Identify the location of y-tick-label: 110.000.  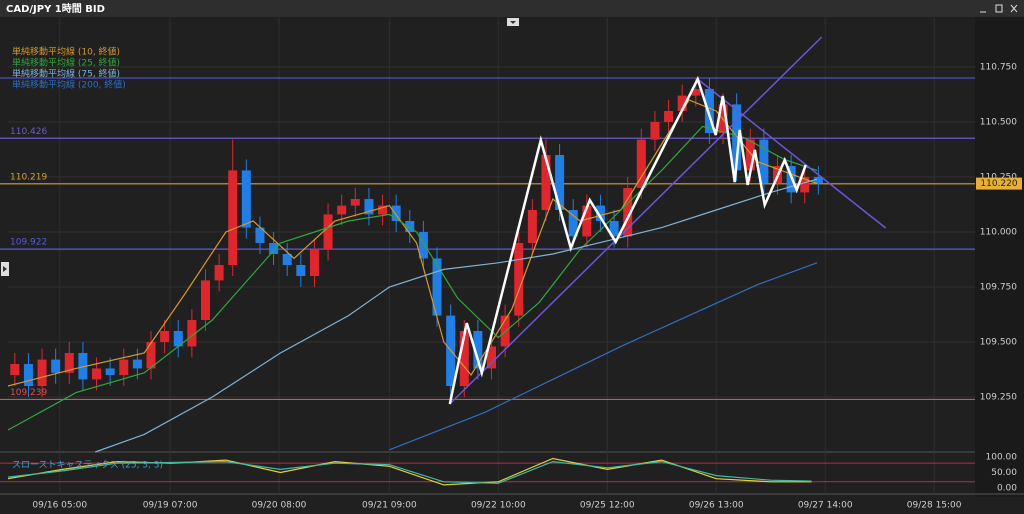
(998, 233).